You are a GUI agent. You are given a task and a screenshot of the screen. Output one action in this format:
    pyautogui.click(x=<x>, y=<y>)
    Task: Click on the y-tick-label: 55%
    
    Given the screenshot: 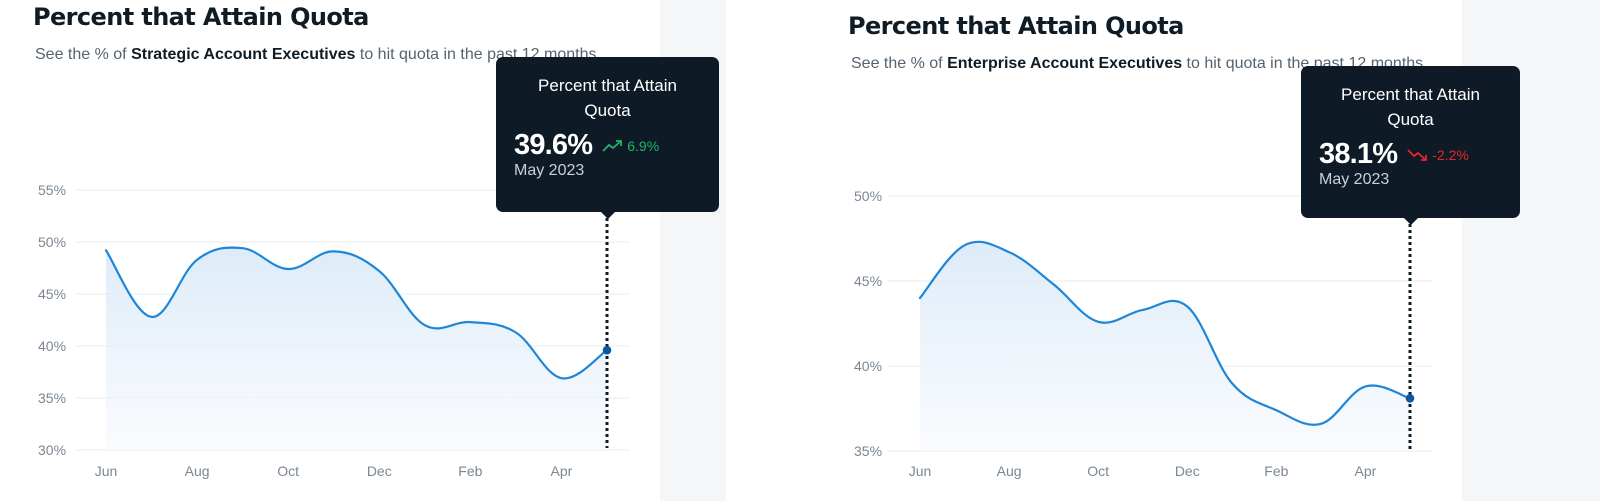 What is the action you would take?
    pyautogui.click(x=52, y=190)
    